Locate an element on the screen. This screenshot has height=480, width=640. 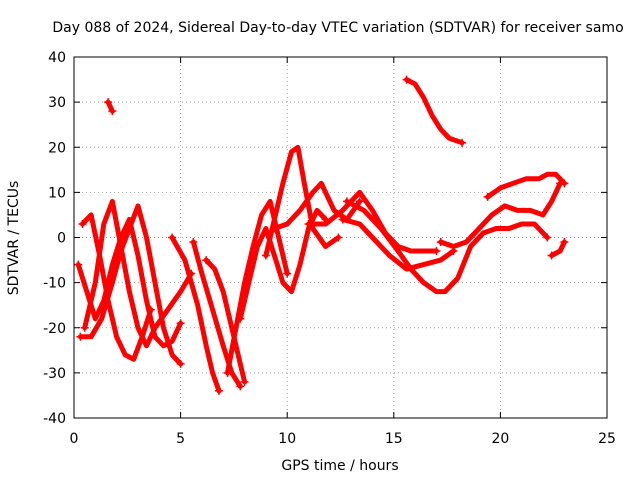
y-tick-label: 10 is located at coordinates (57, 193).